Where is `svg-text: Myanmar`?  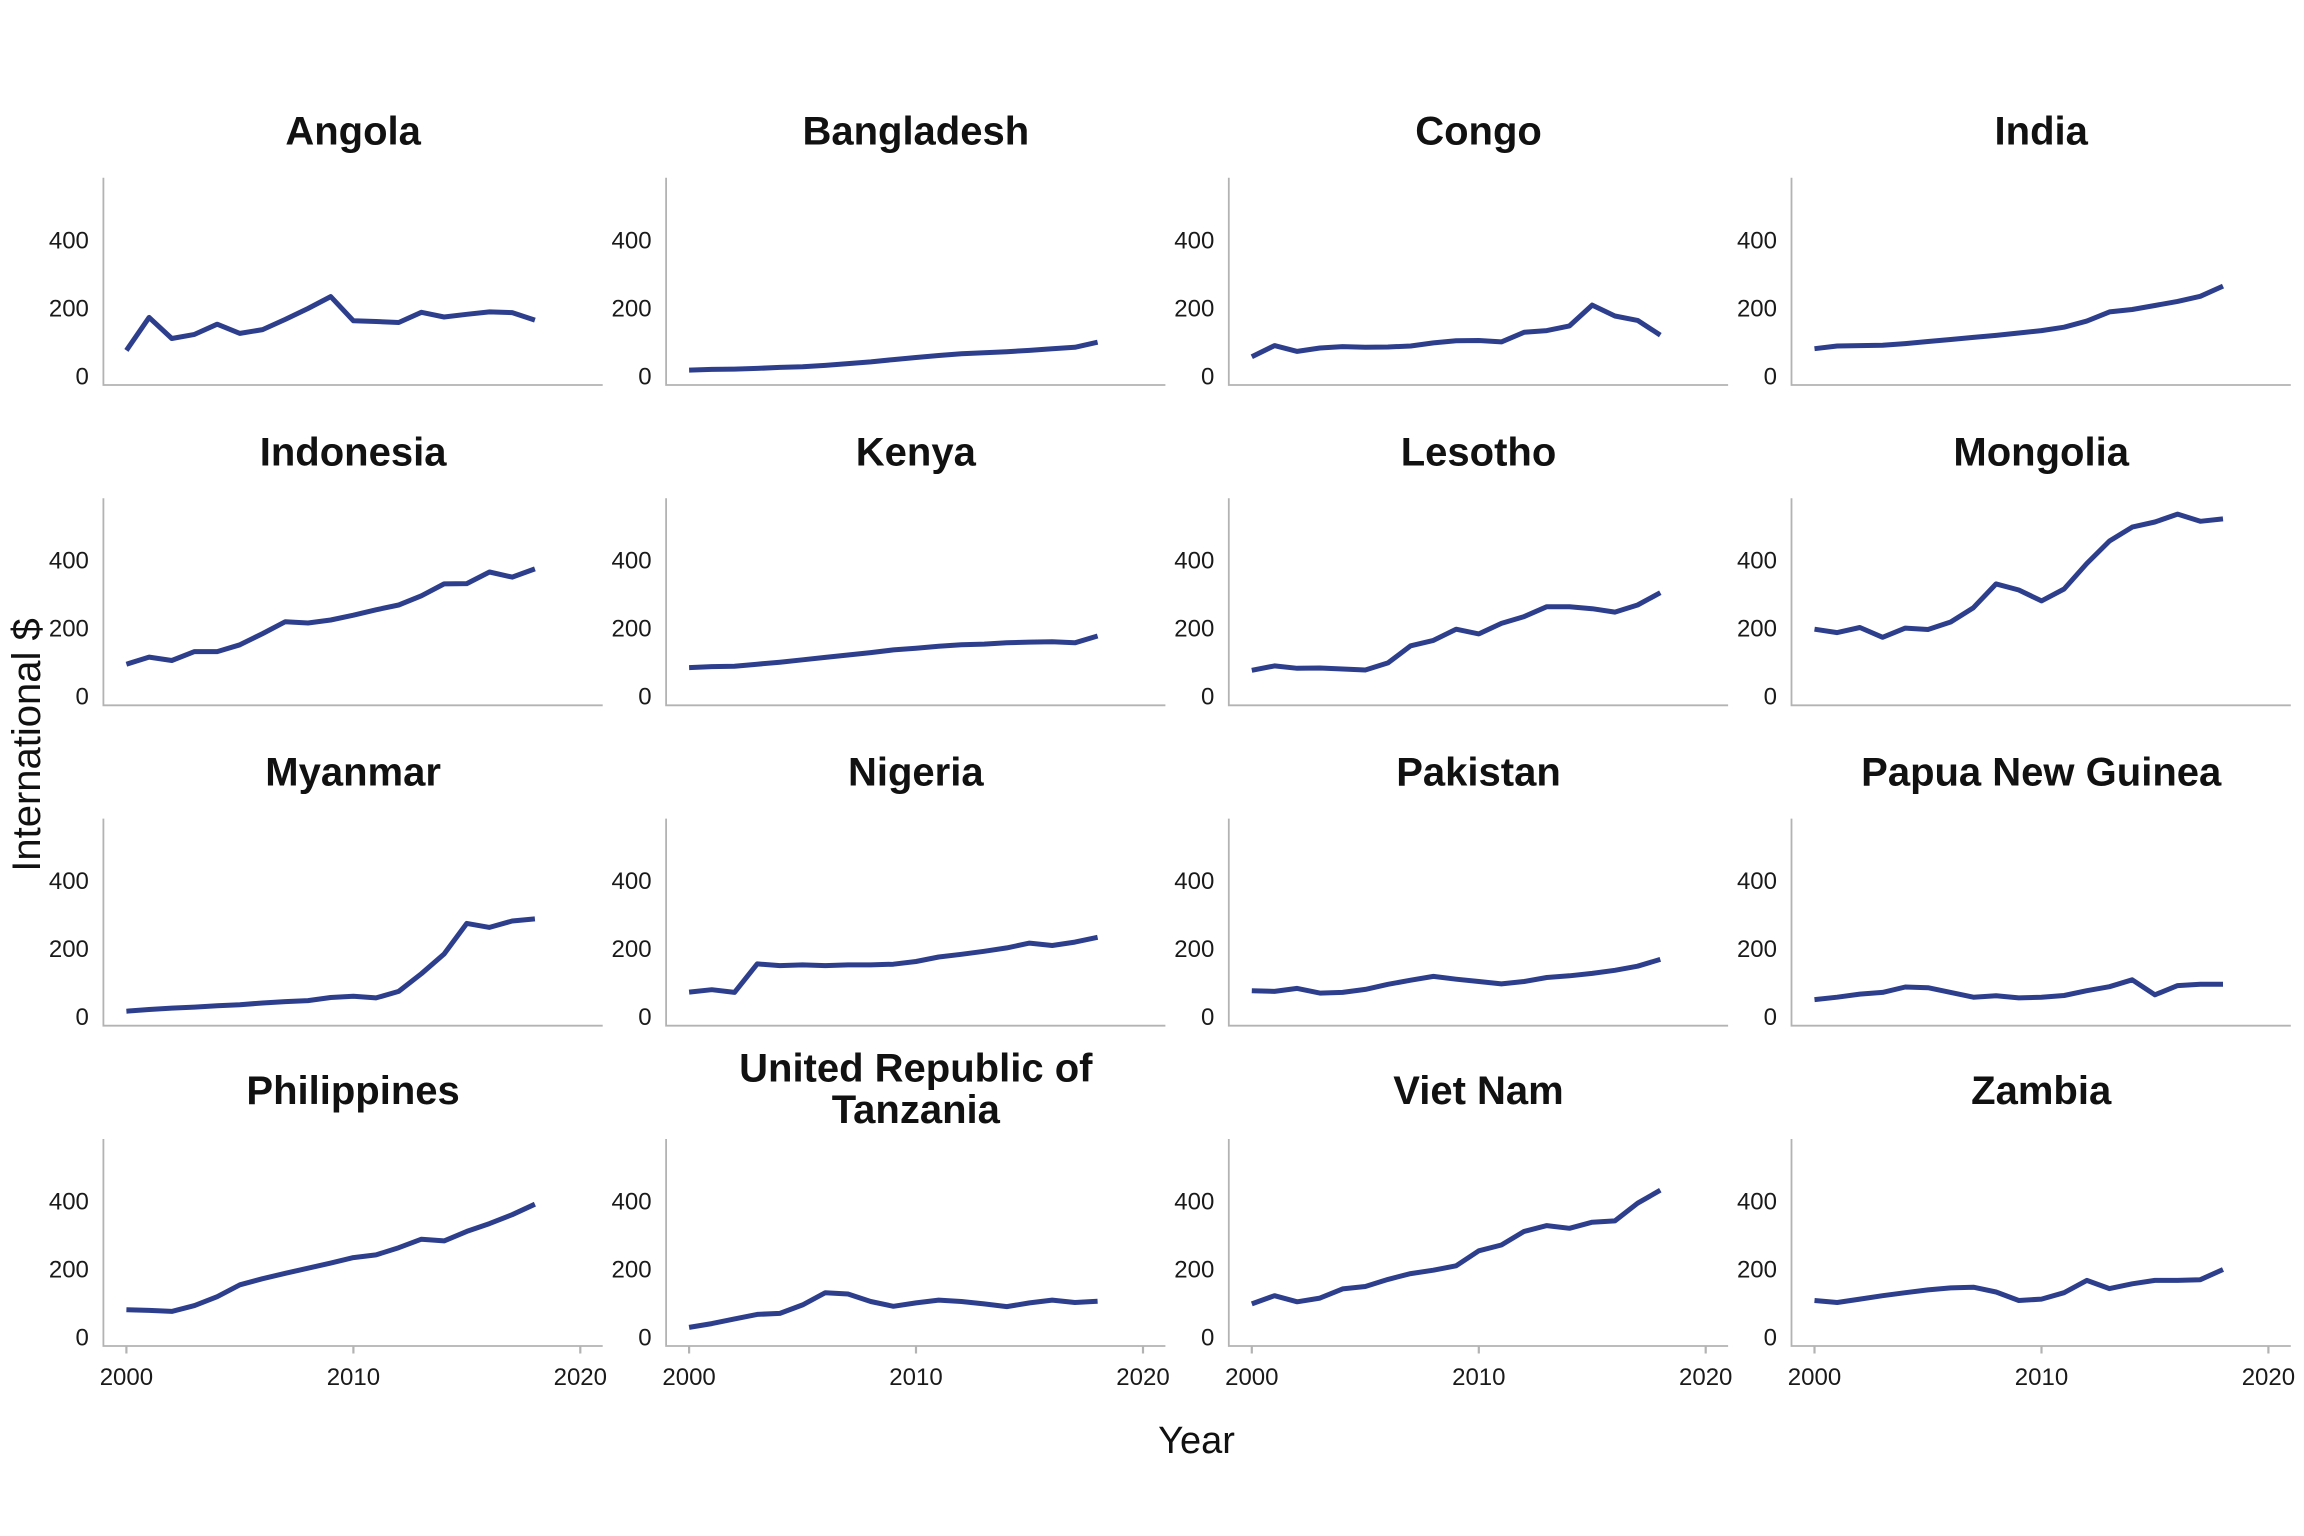
svg-text: Myanmar is located at coordinates (353, 773).